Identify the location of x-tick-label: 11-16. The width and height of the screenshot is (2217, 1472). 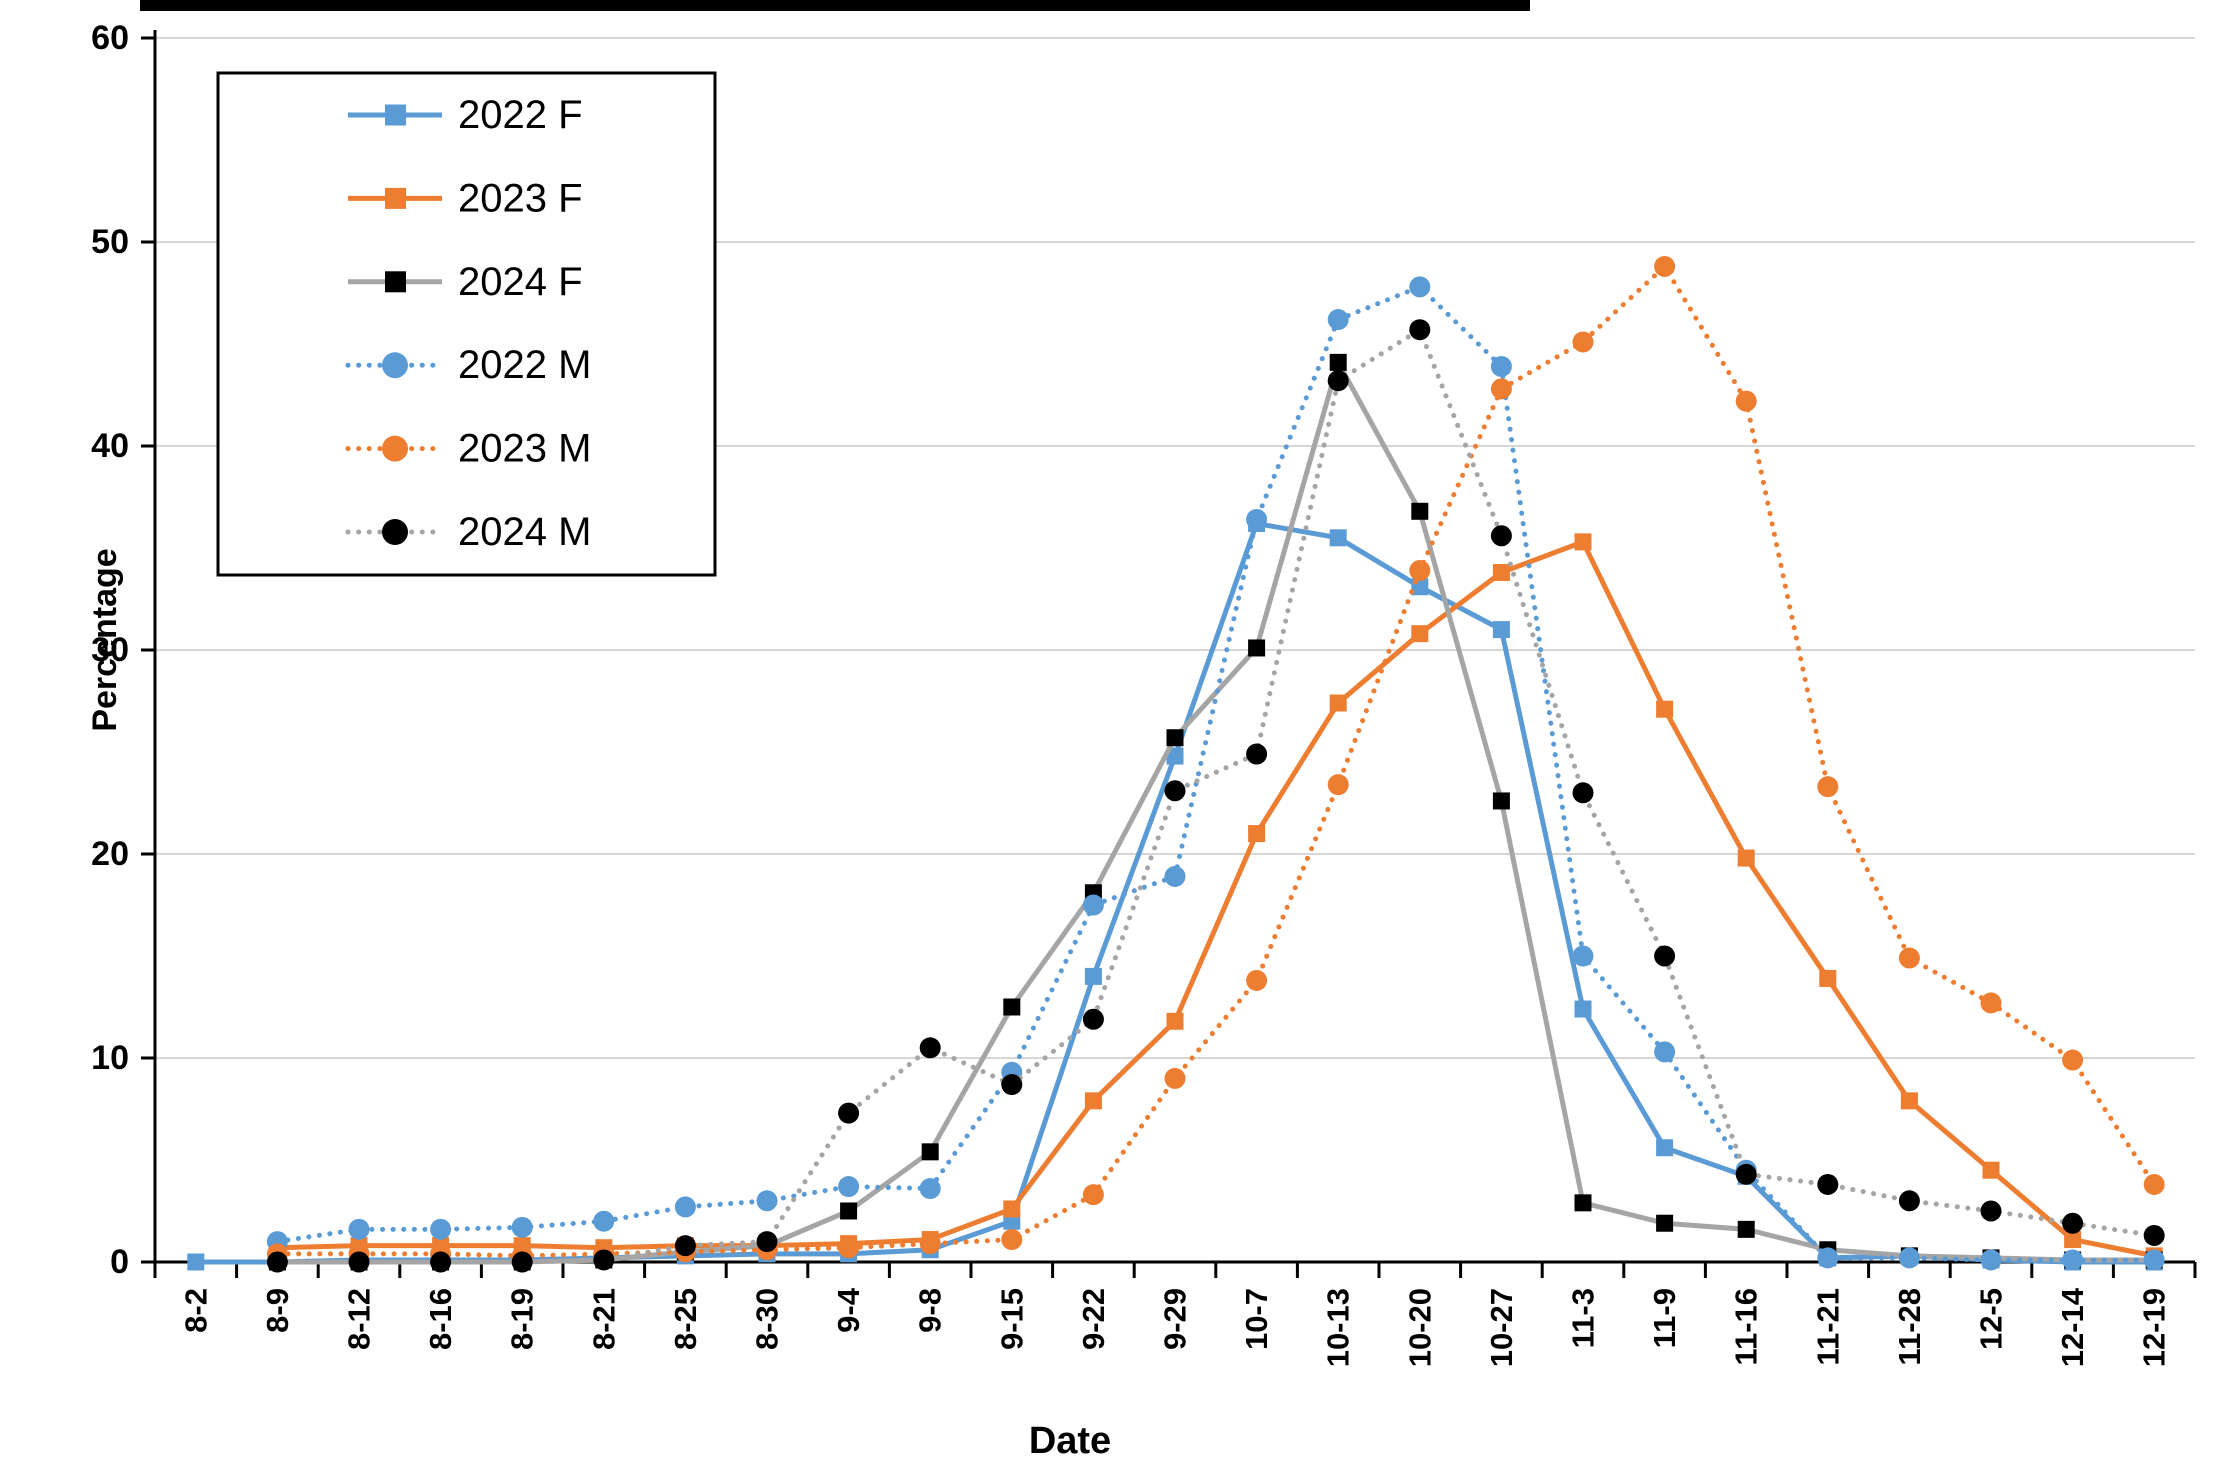
(1746, 1327).